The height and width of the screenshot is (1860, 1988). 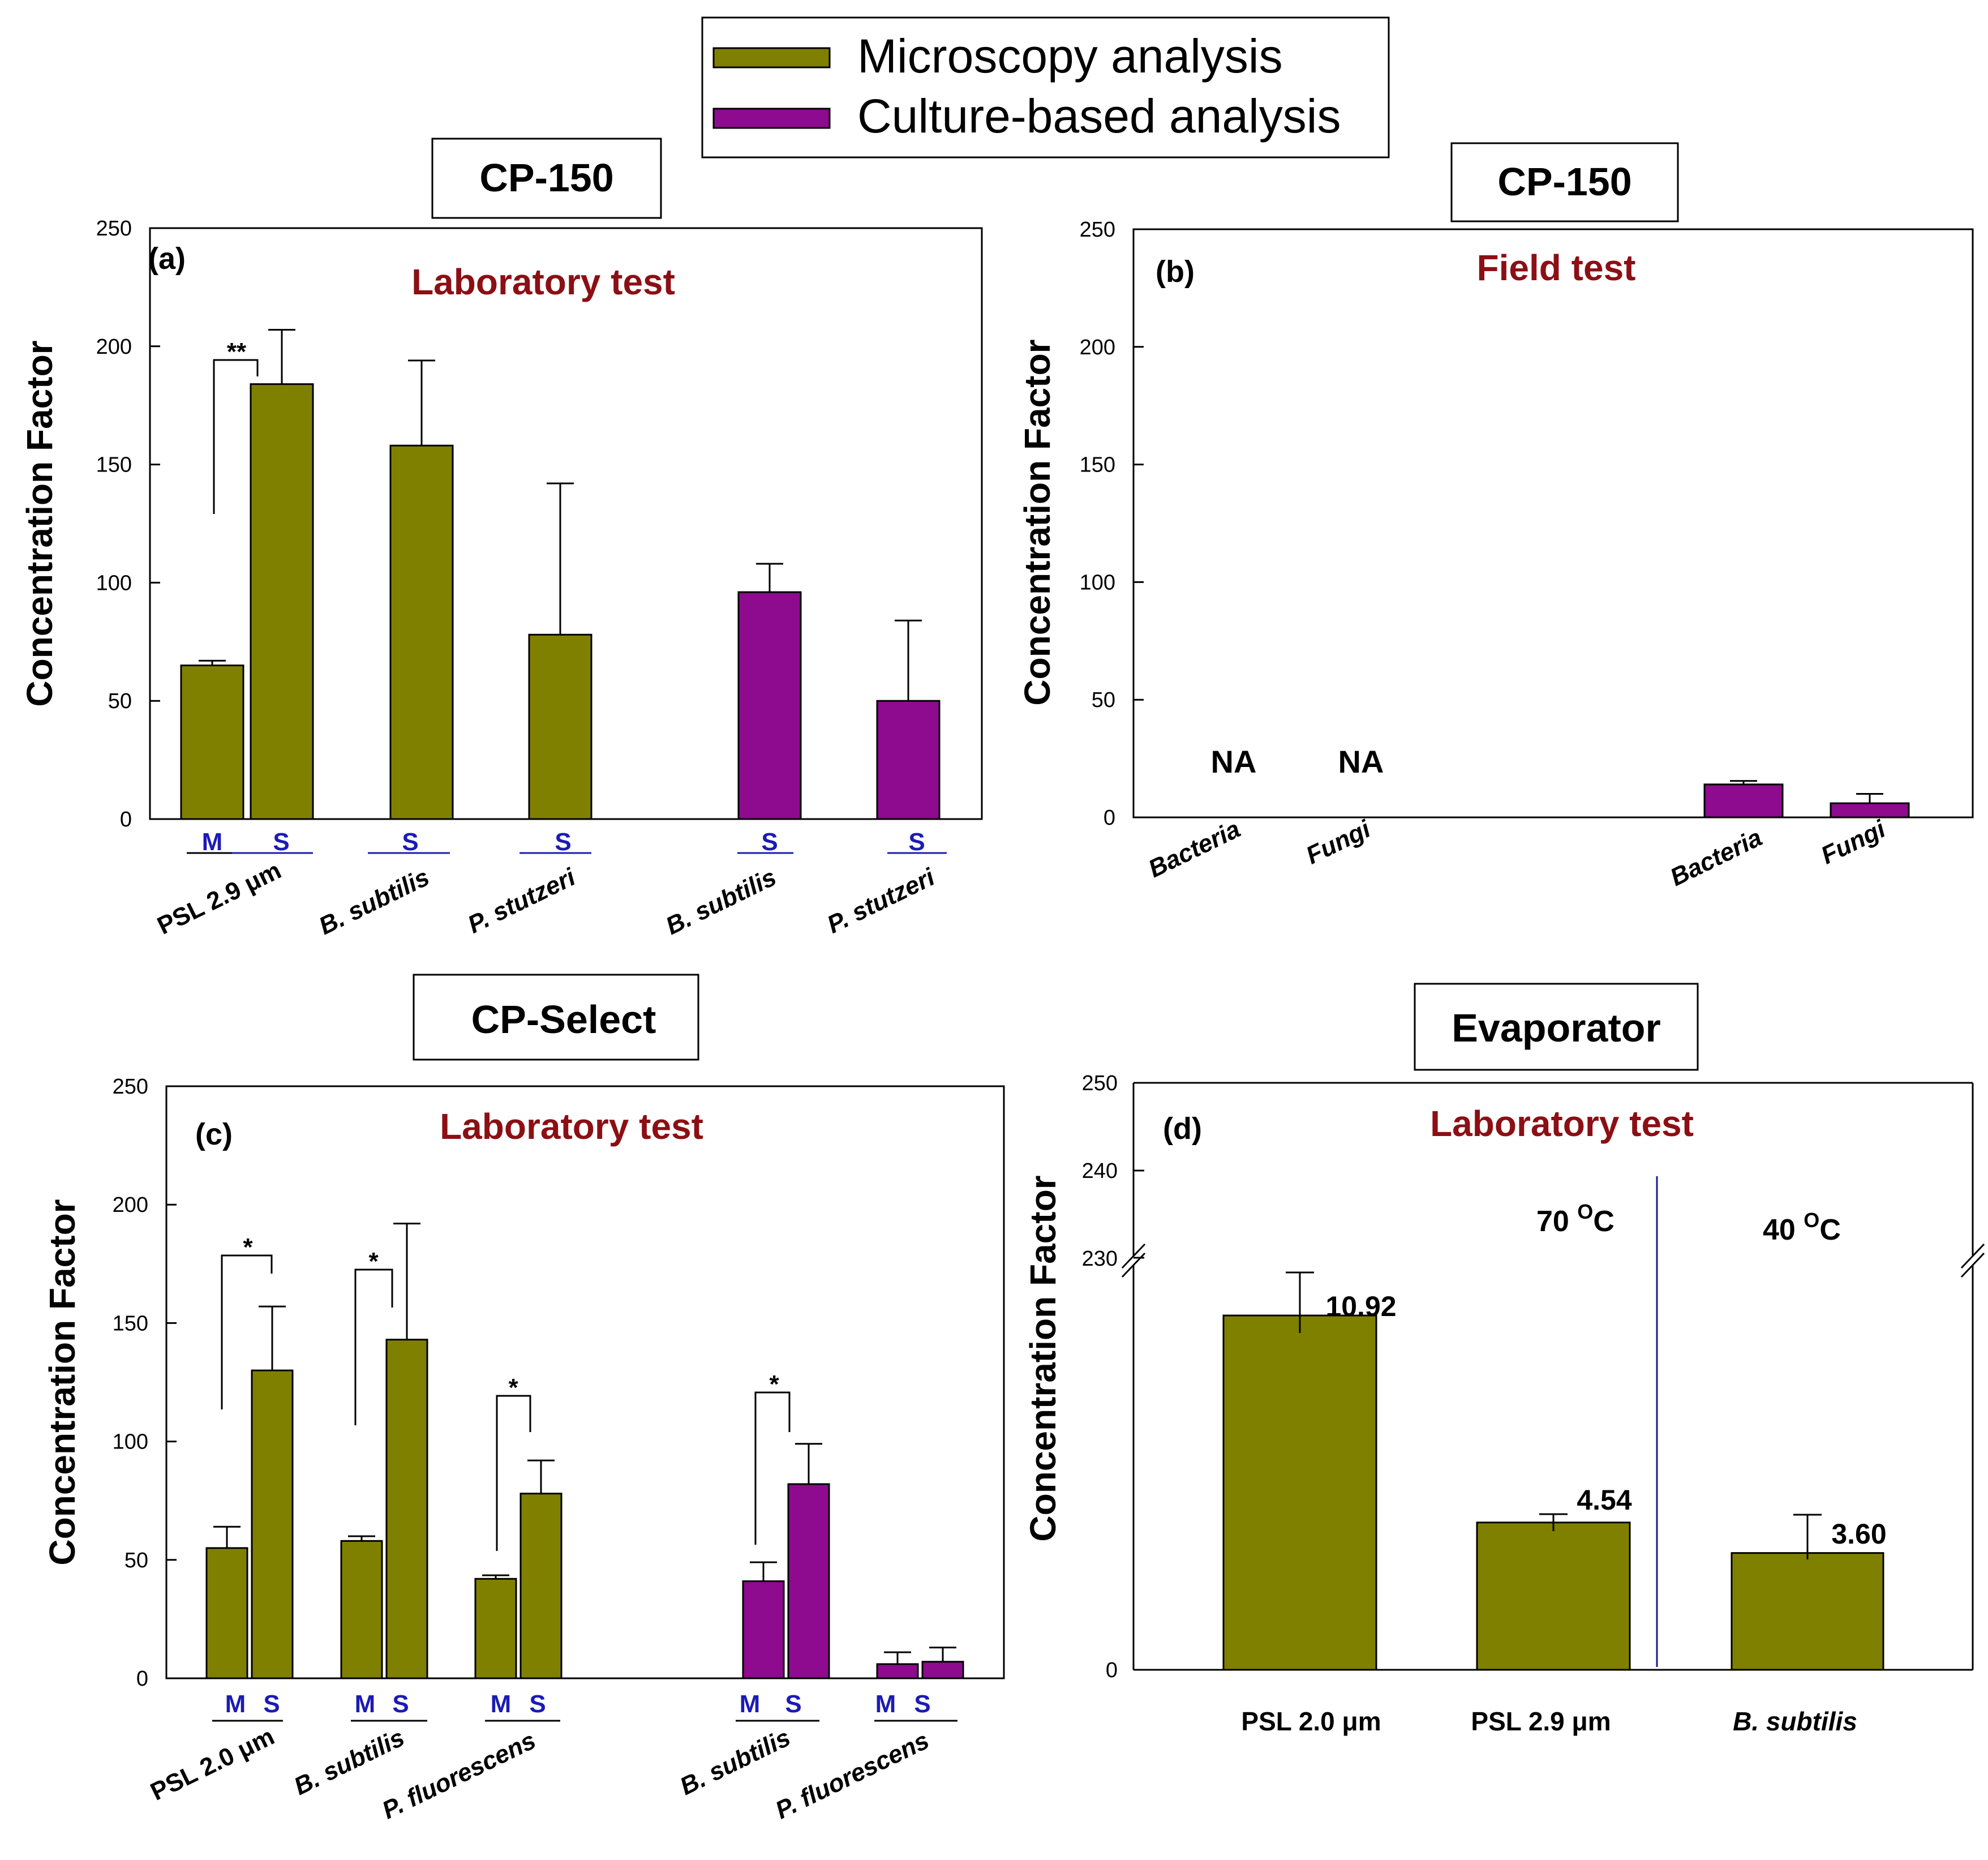 What do you see at coordinates (1097, 347) in the screenshot?
I see `ticklabel-b-200: 200` at bounding box center [1097, 347].